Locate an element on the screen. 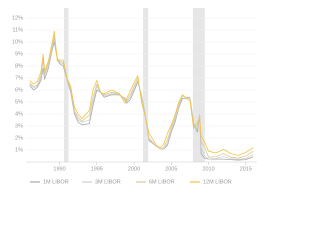 The width and height of the screenshot is (320, 240). y-tick-label: 12% is located at coordinates (17, 18).